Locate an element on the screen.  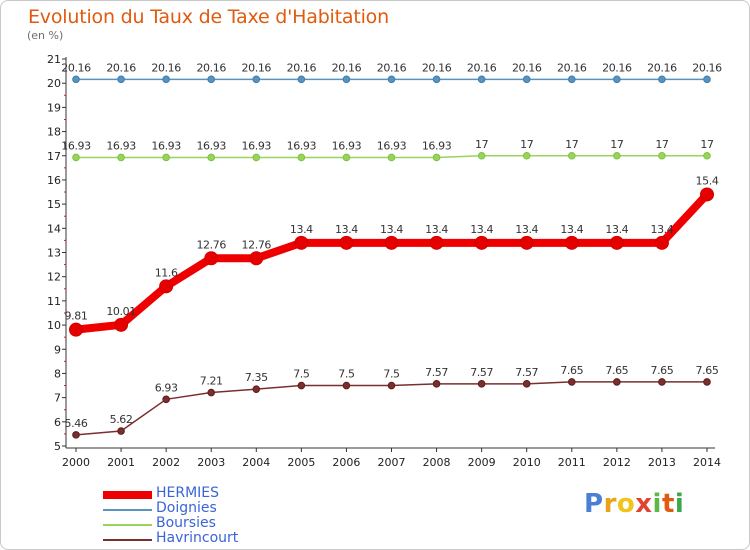
y-tick-label: 21 is located at coordinates (54, 59).